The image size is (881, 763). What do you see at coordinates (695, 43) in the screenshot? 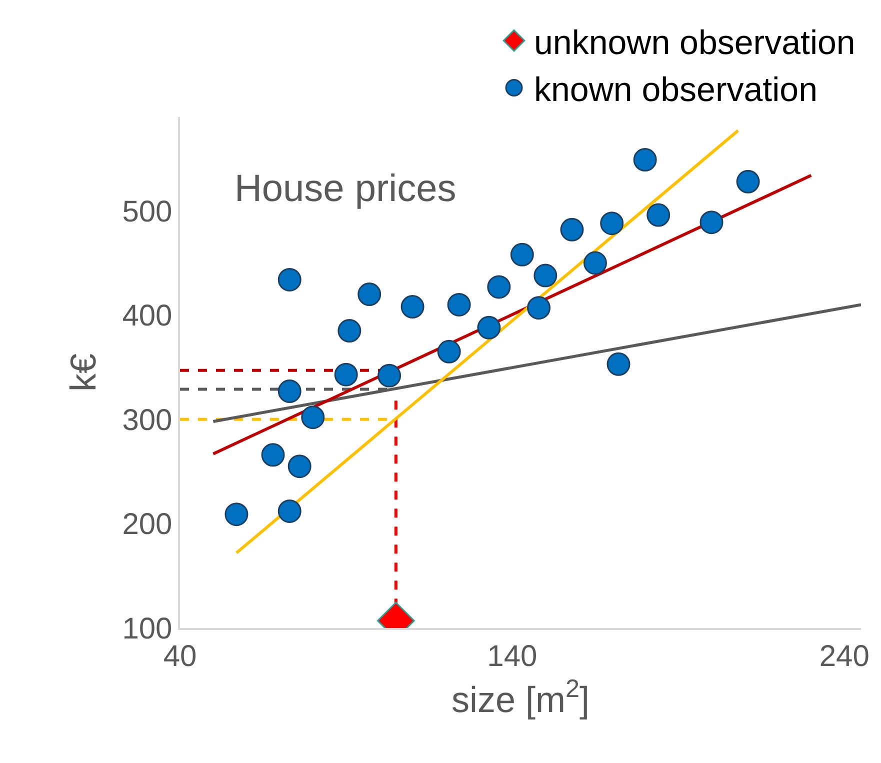
I see `legend-label: unknown observation` at bounding box center [695, 43].